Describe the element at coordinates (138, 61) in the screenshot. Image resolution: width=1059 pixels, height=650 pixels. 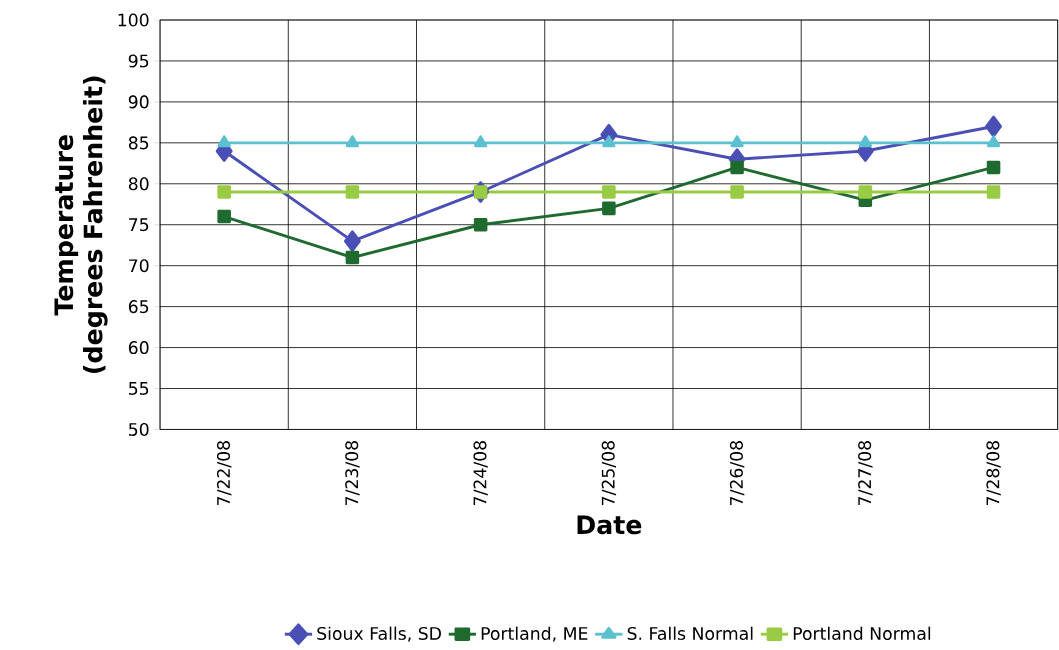
I see `y-tick-label: 95` at that location.